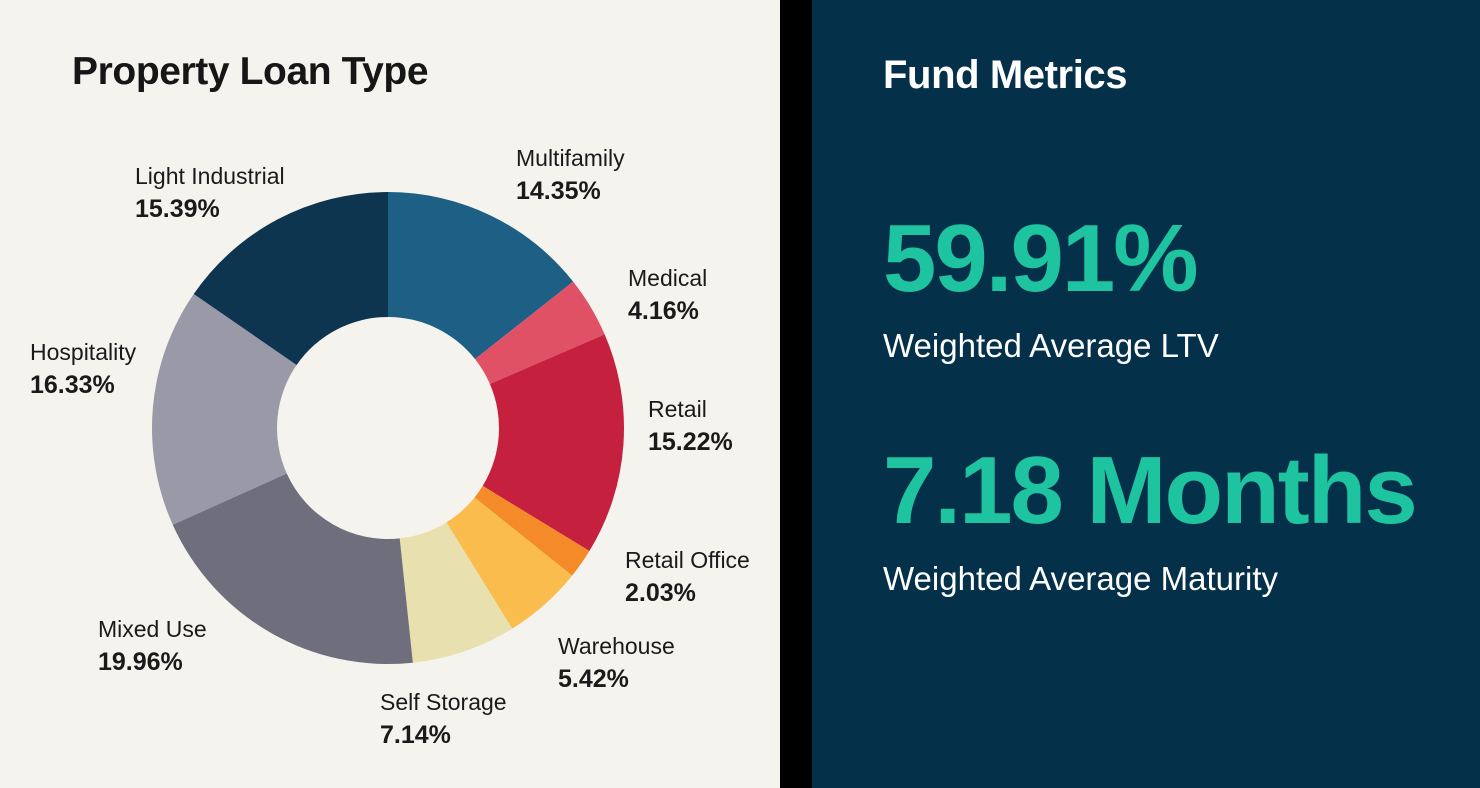  Describe the element at coordinates (83, 369) in the screenshot. I see `slice-label-hospitality: Hospitality 16.33%` at that location.